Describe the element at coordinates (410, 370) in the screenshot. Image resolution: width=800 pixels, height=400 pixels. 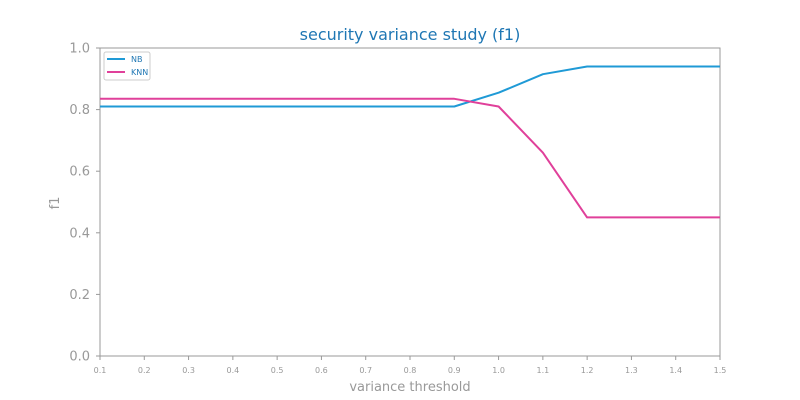
I see `x-tick-label: 0.8` at that location.